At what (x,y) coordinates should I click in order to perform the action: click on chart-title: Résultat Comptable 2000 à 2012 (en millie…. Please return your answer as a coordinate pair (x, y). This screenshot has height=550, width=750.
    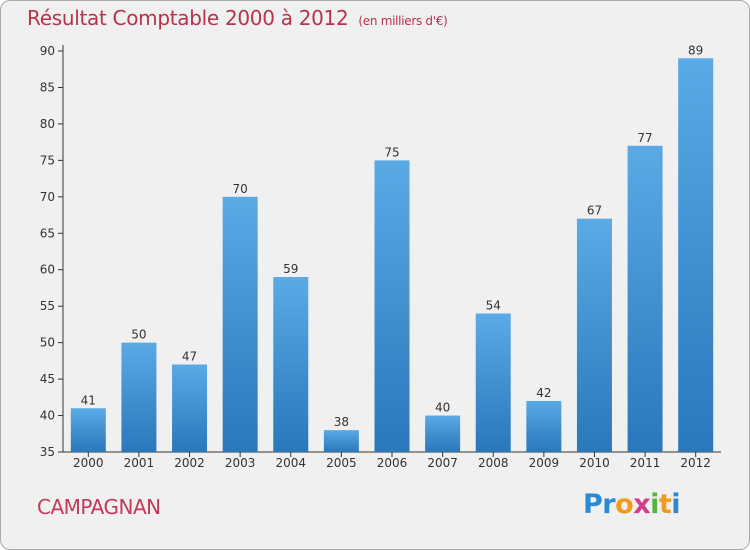
    Looking at the image, I should click on (237, 18).